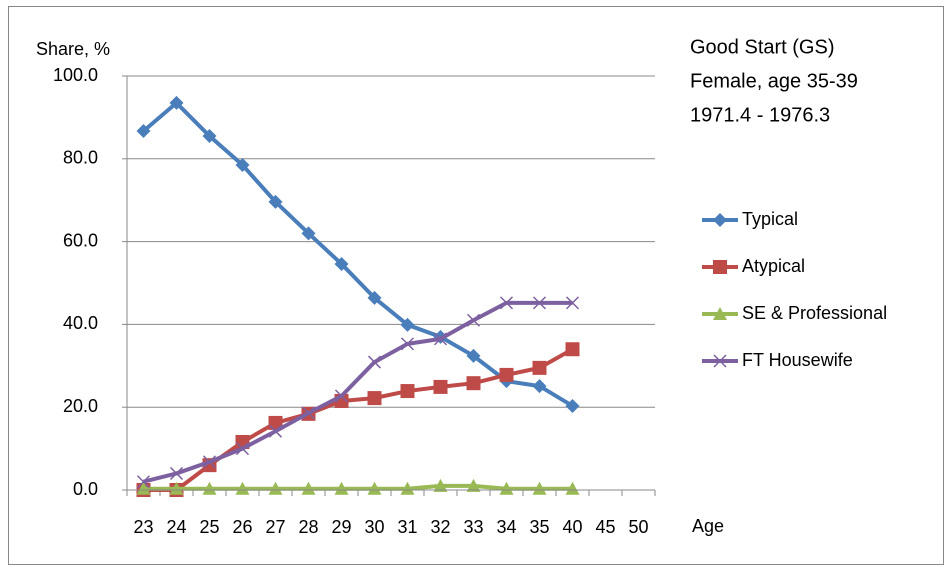  What do you see at coordinates (308, 527) in the screenshot?
I see `x-tick-label: 28` at bounding box center [308, 527].